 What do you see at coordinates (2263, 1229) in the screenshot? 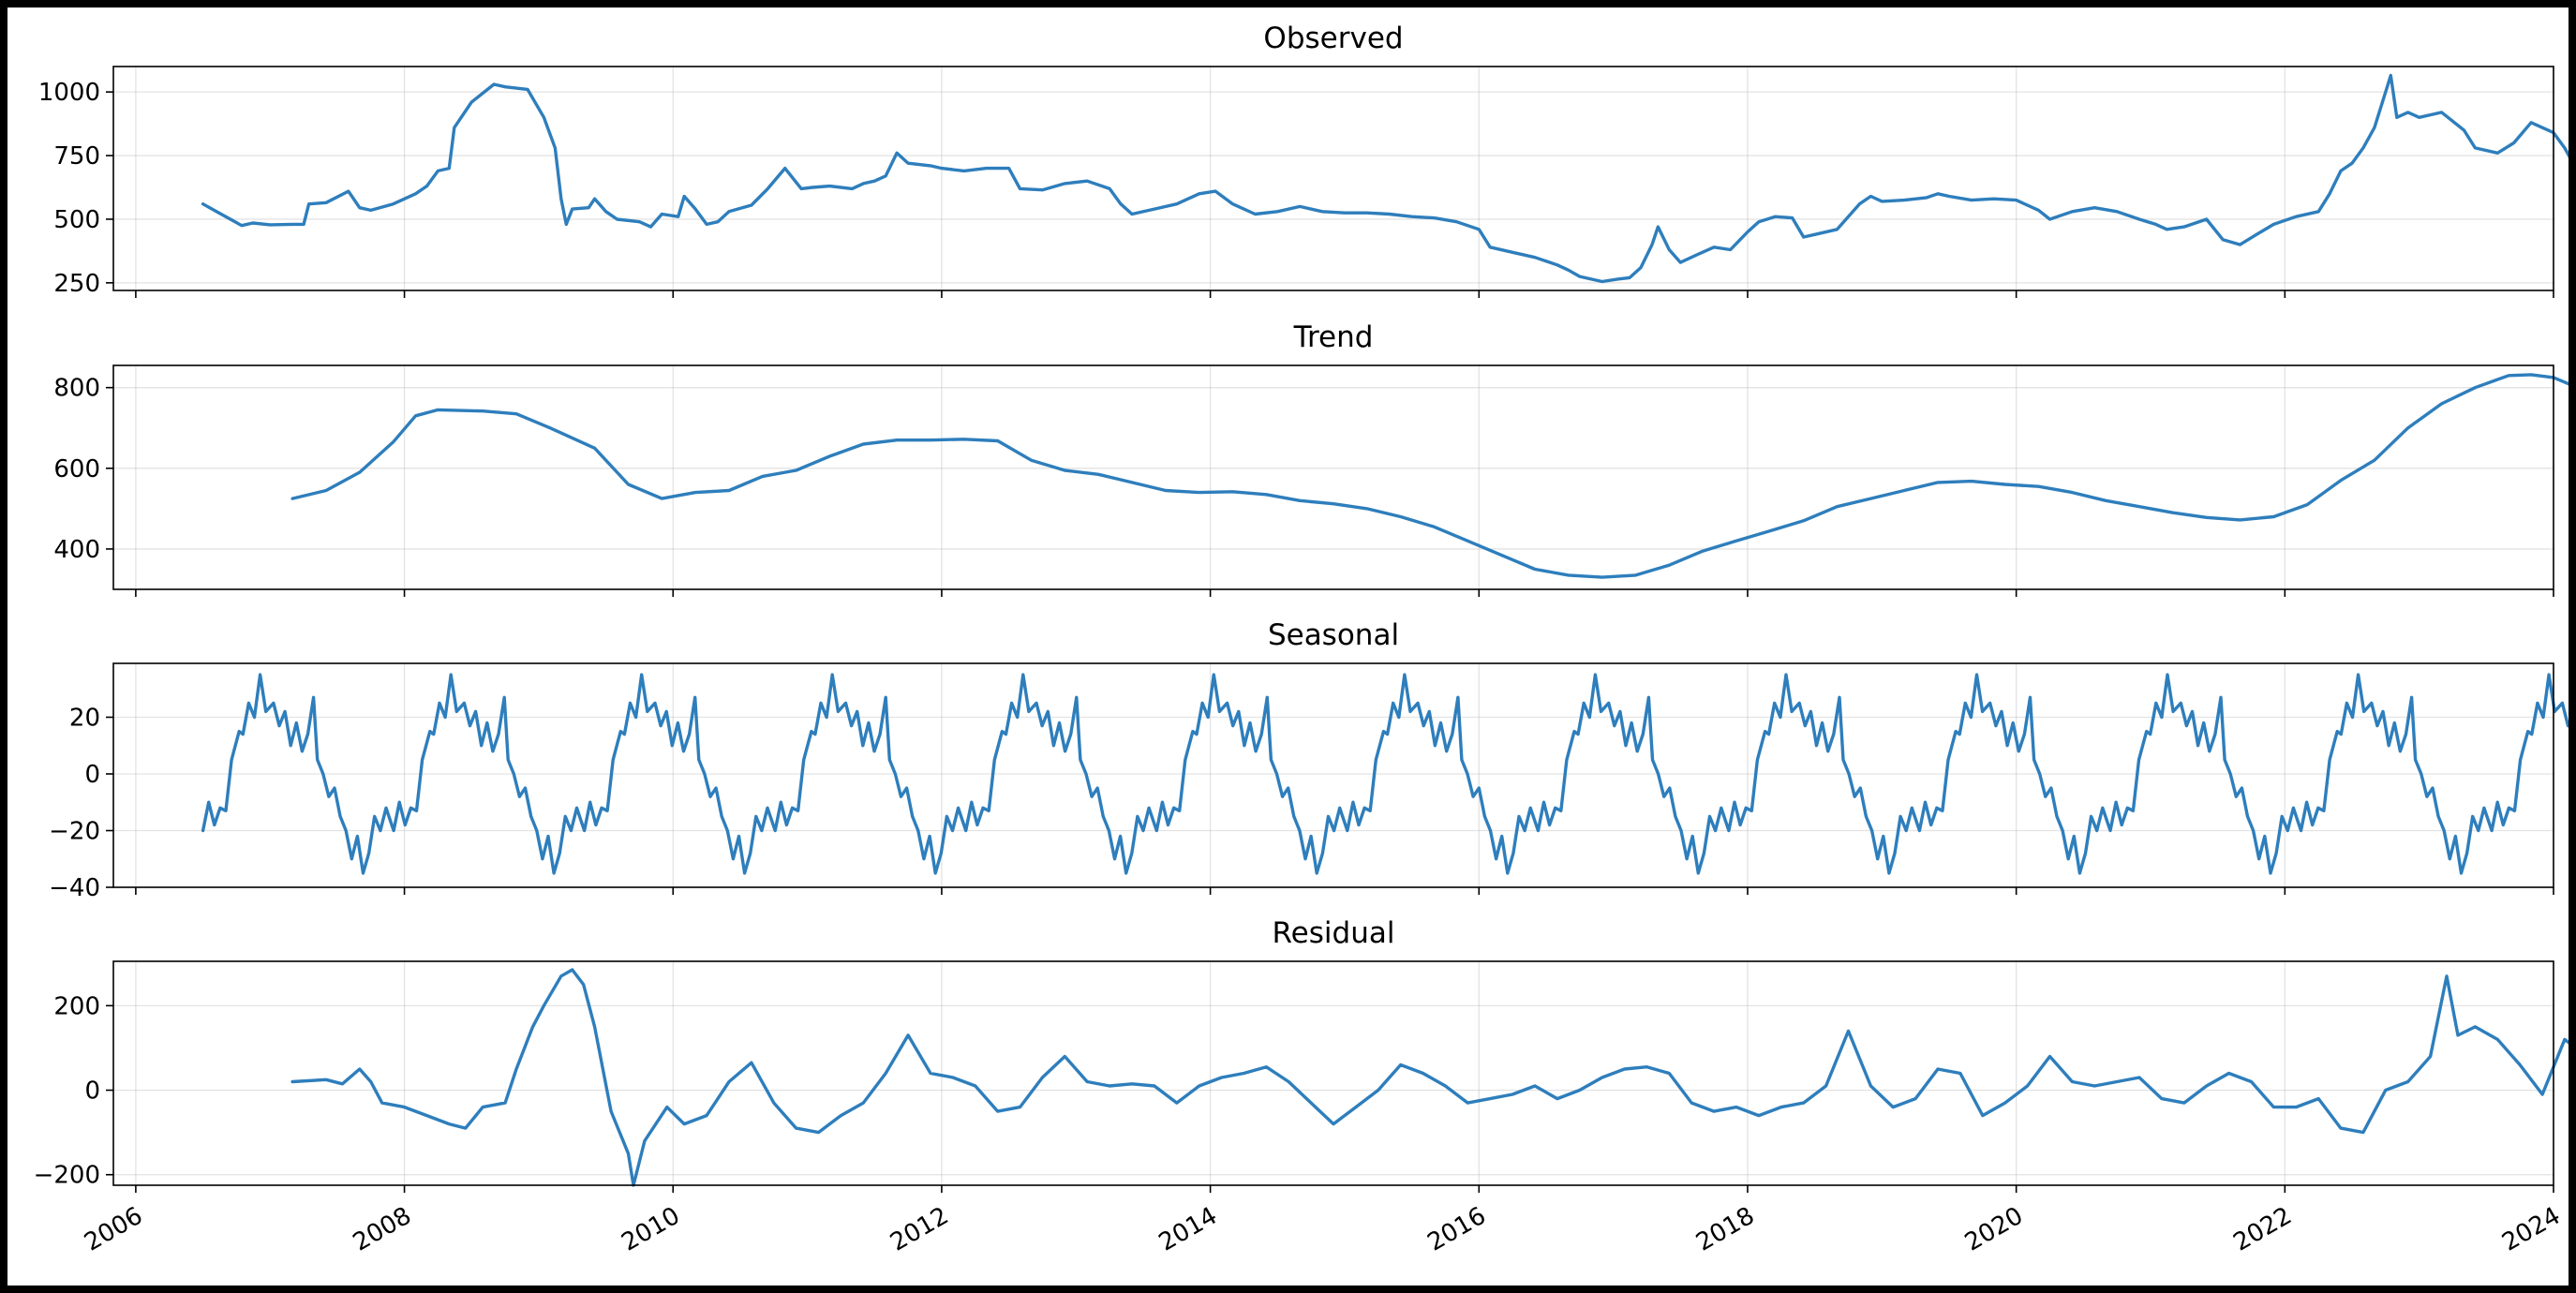
I see `x-tick-label: 2022` at bounding box center [2263, 1229].